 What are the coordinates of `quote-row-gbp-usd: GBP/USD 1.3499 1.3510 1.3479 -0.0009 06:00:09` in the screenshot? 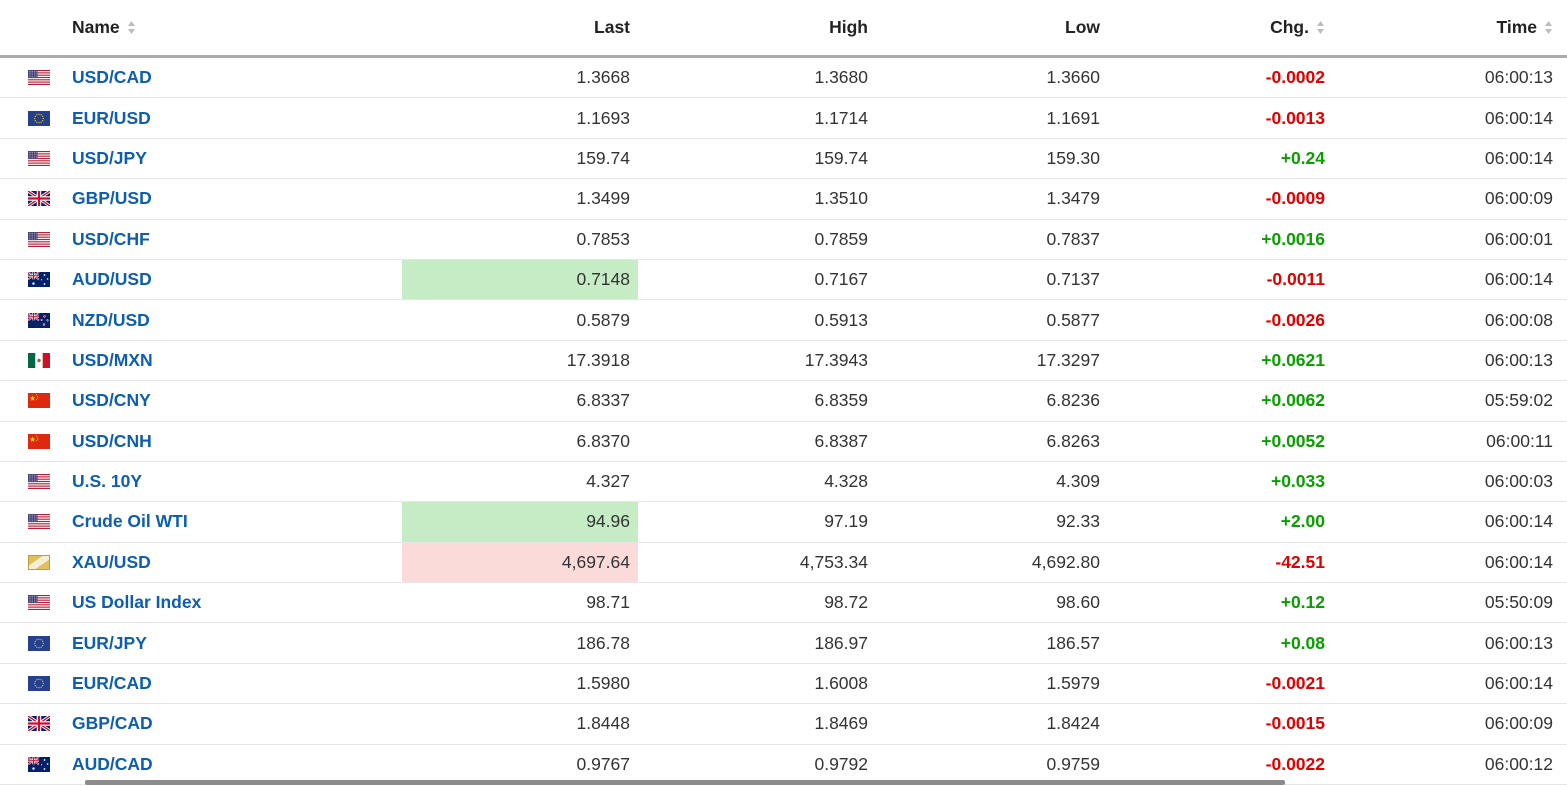 It's located at (783, 199).